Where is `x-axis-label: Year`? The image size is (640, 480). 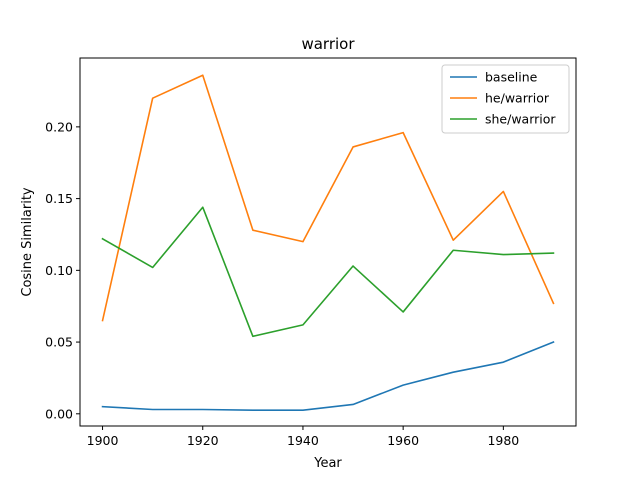 x-axis-label: Year is located at coordinates (327, 463).